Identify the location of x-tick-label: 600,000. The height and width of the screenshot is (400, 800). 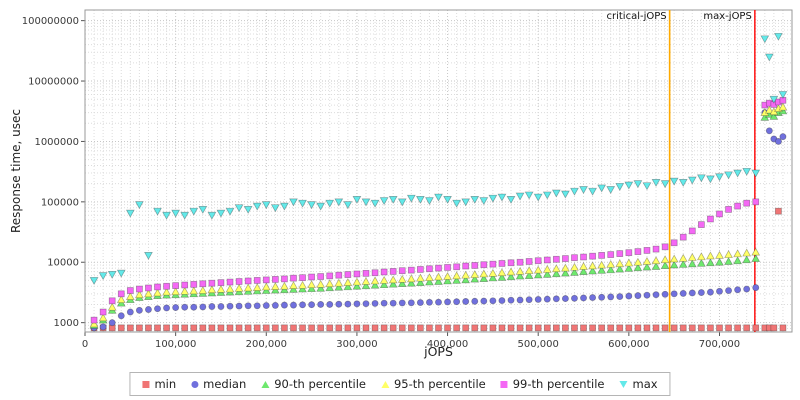
(628, 344).